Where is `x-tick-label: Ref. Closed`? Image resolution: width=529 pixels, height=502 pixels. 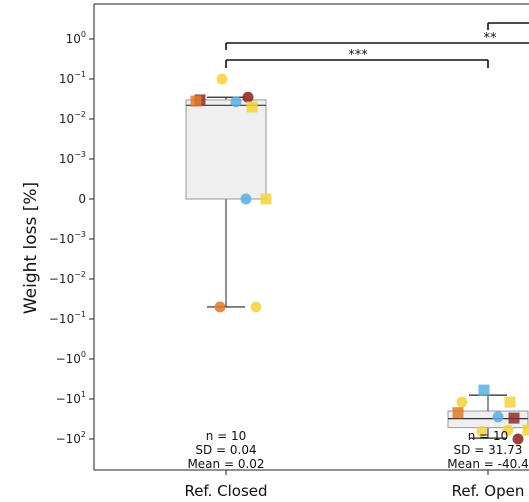
x-tick-label: Ref. Closed is located at coordinates (225, 491).